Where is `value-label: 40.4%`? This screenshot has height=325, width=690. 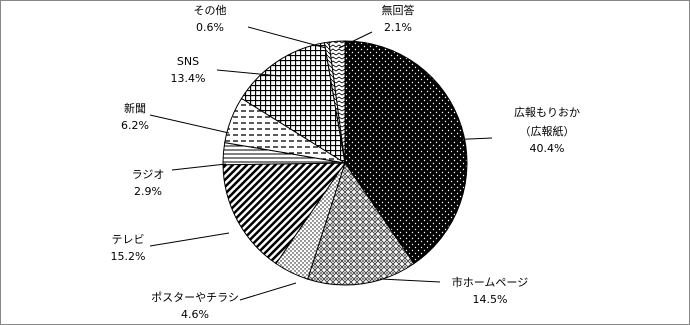 value-label: 40.4% is located at coordinates (547, 148).